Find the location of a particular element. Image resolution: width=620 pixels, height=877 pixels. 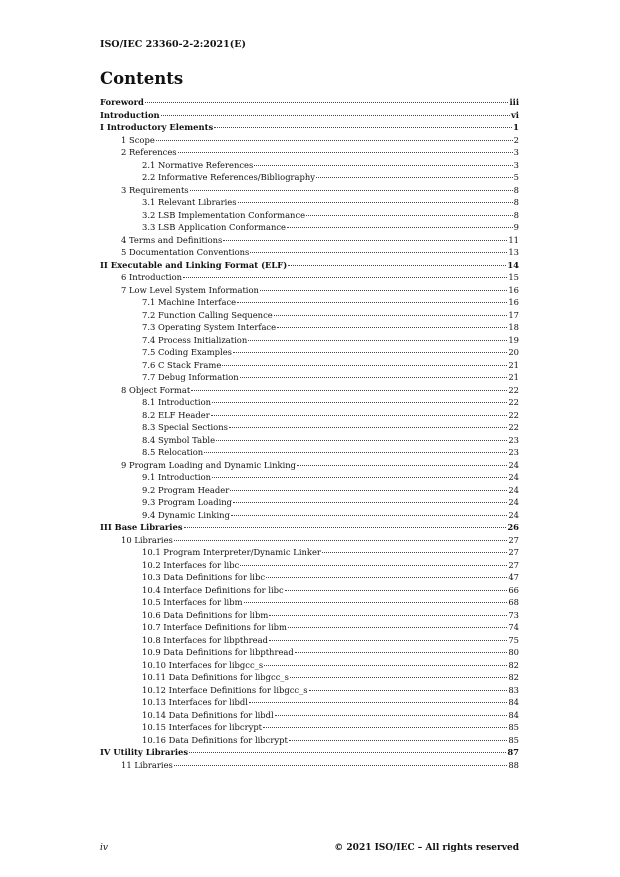

toc-entry-label: 6 Introduction is located at coordinates (152, 277).